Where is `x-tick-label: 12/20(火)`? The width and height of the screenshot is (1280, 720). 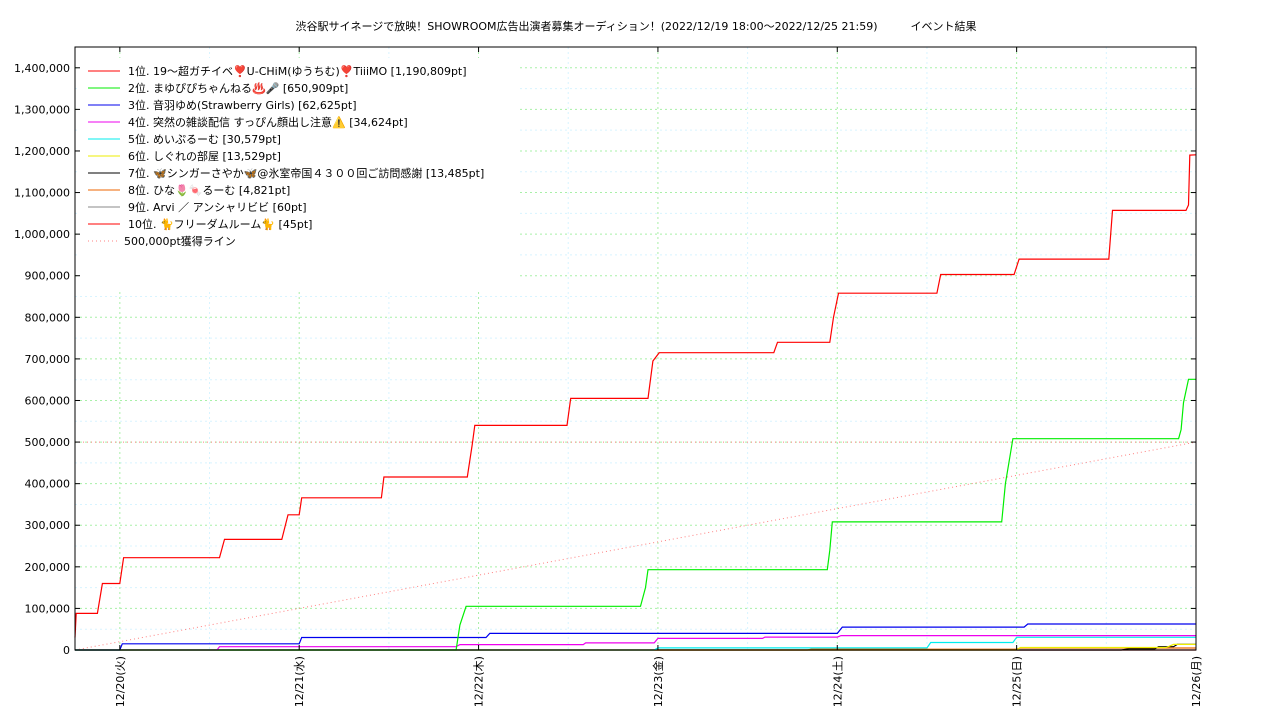 x-tick-label: 12/20(火) is located at coordinates (120, 681).